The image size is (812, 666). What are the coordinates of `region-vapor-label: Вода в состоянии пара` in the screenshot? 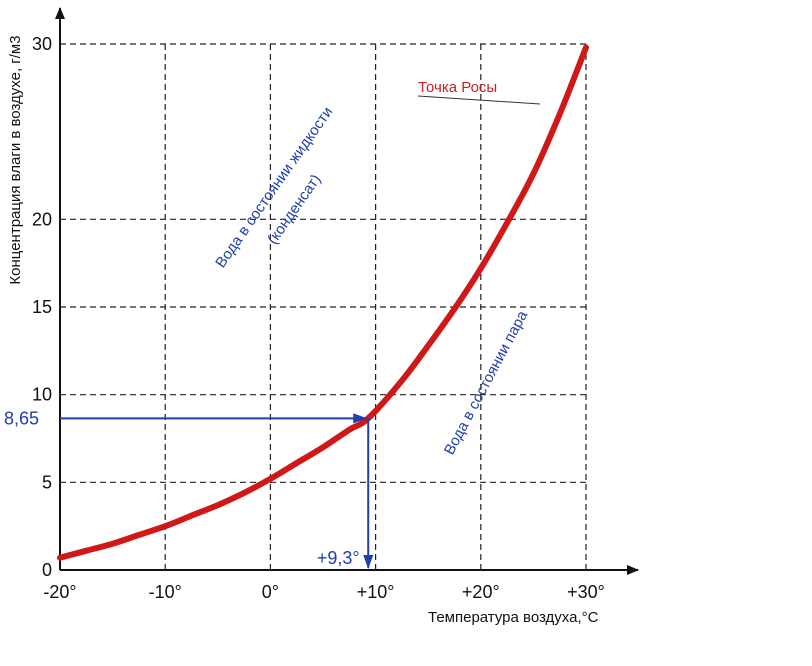 It's located at (486, 382).